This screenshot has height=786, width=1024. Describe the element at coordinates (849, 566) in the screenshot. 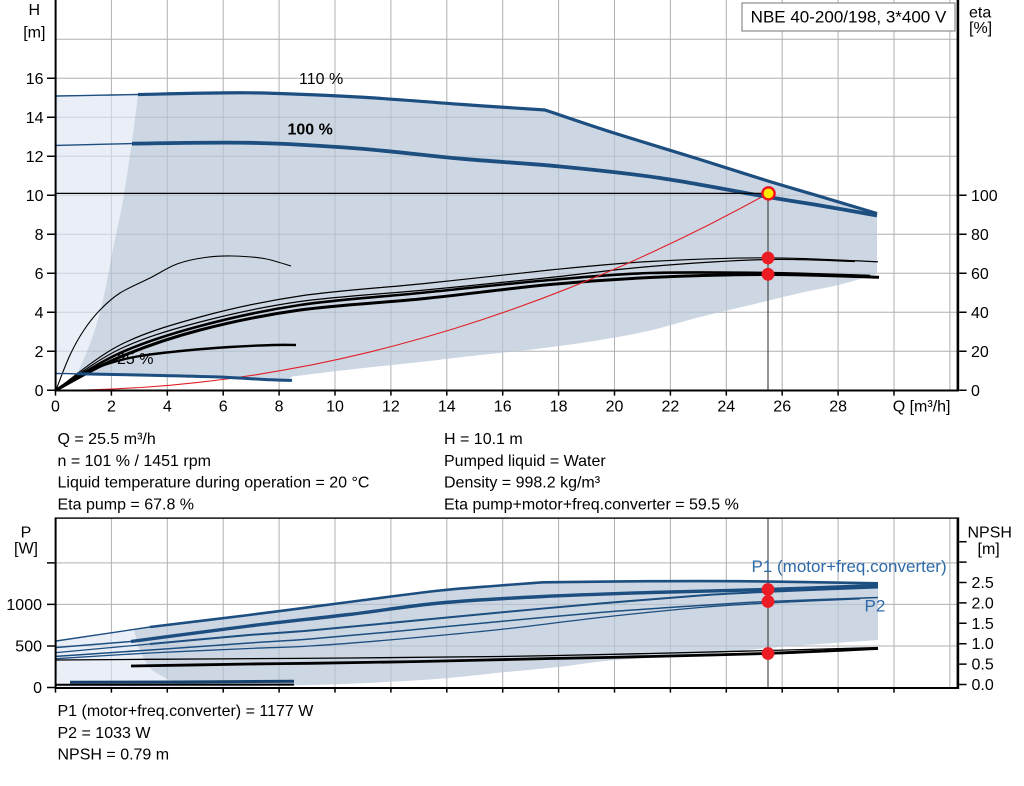

I see `svg-text: P1 (motor+freq.converter)` at that location.